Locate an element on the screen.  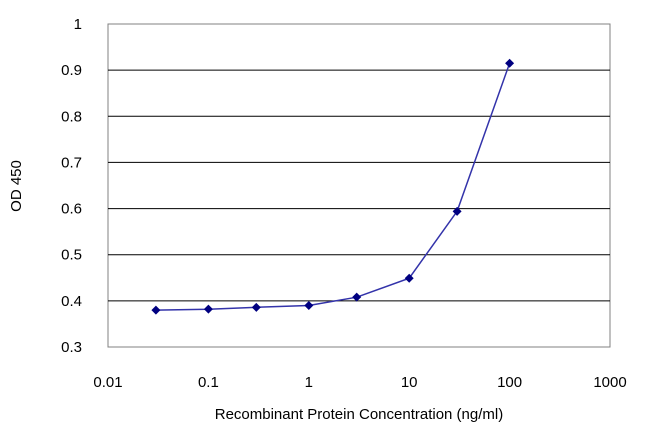
x-tick-label: 1 is located at coordinates (309, 382).